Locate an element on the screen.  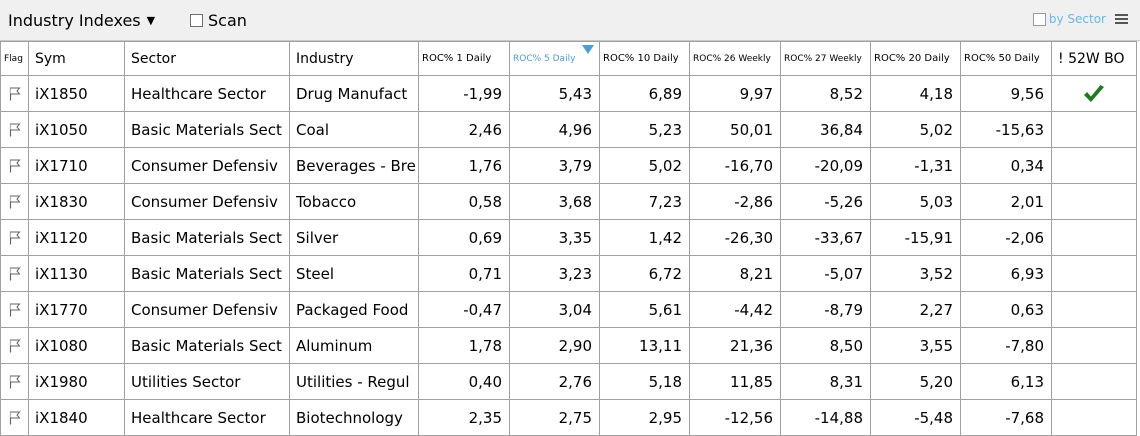
industry-cell: Tobacco is located at coordinates (354, 201).